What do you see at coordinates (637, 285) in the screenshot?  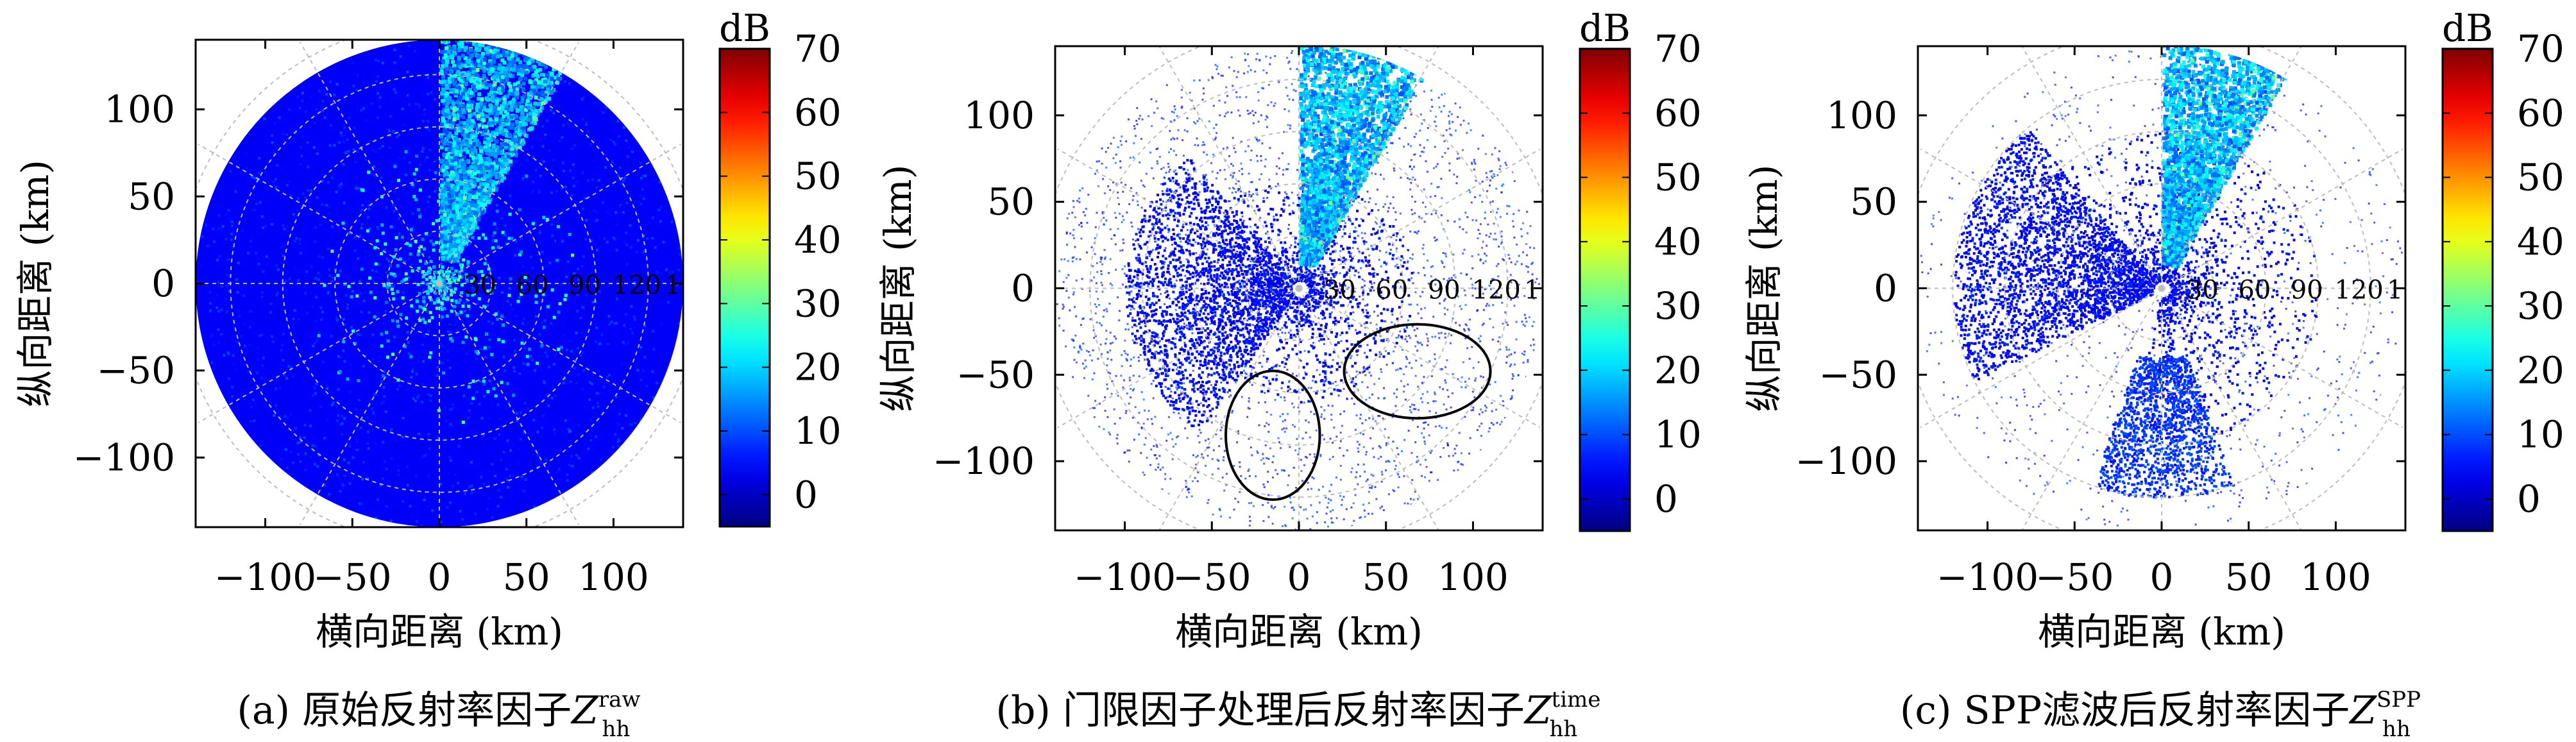 I see `ring-label: 120` at bounding box center [637, 285].